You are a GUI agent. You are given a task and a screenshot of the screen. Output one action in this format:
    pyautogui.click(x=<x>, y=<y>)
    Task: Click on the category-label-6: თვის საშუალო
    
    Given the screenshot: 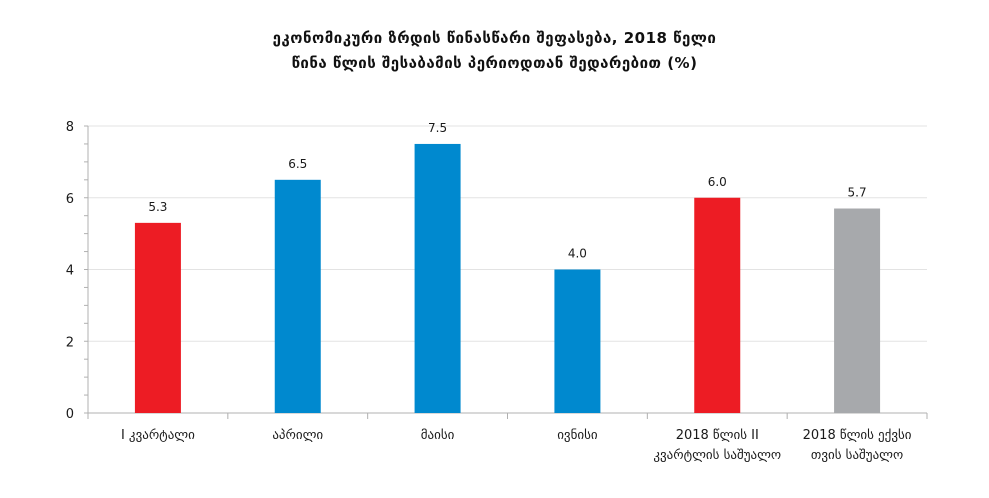 What is the action you would take?
    pyautogui.click(x=857, y=455)
    